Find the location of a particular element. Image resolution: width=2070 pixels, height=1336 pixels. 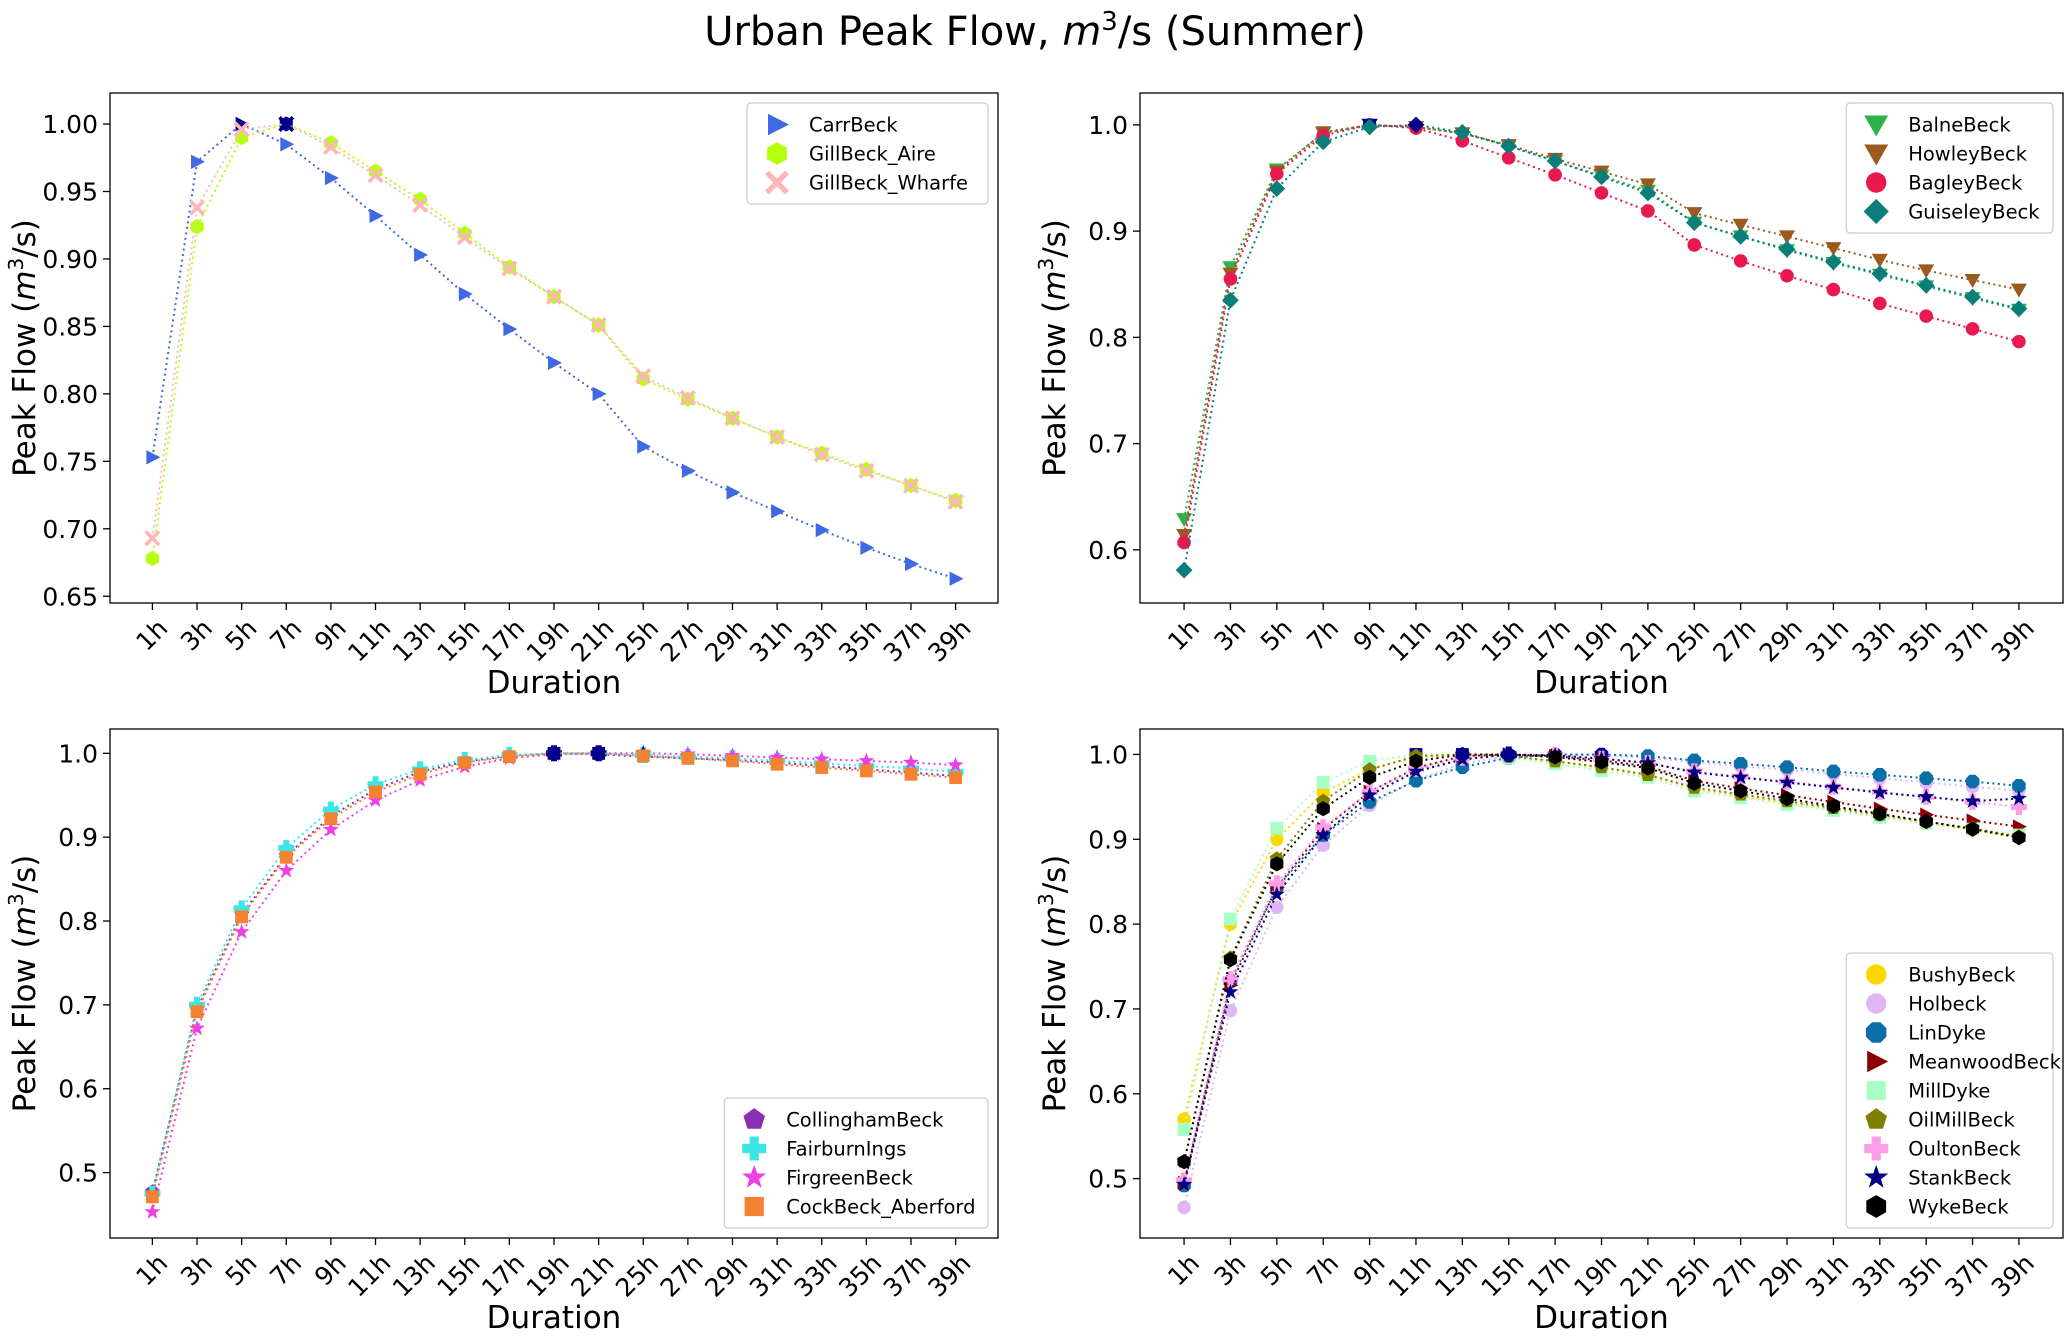

data-point-HowleyBeck-25h is located at coordinates (1694, 214).